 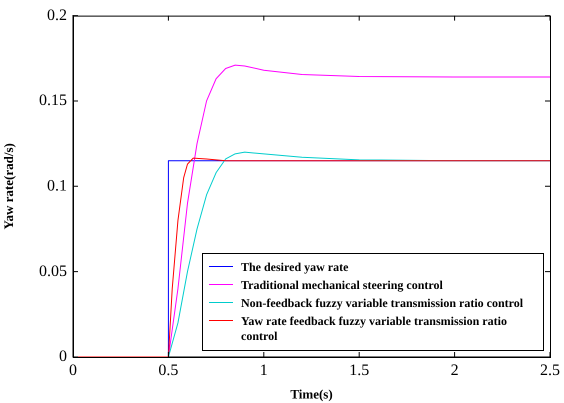 I want to click on y-tick-label: 0.2, so click(x=57, y=15).